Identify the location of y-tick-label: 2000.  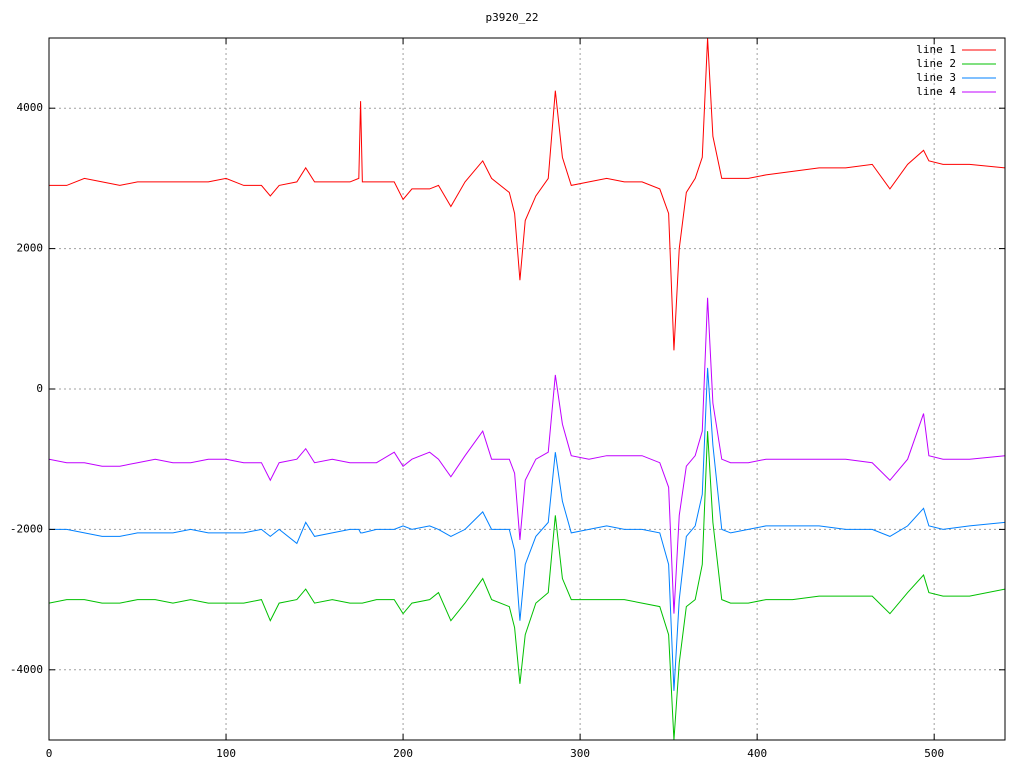
(30, 248).